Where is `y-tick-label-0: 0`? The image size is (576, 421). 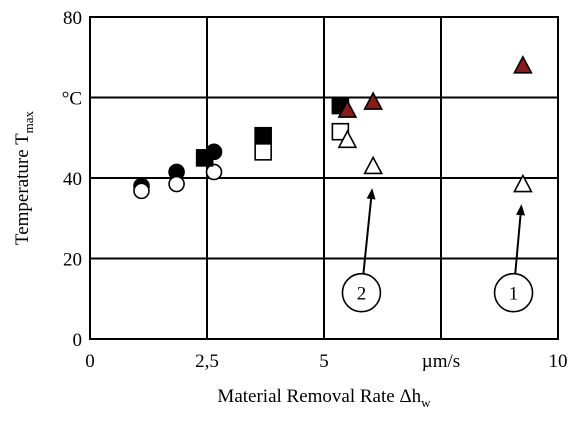
y-tick-label-0: 0 is located at coordinates (78, 340).